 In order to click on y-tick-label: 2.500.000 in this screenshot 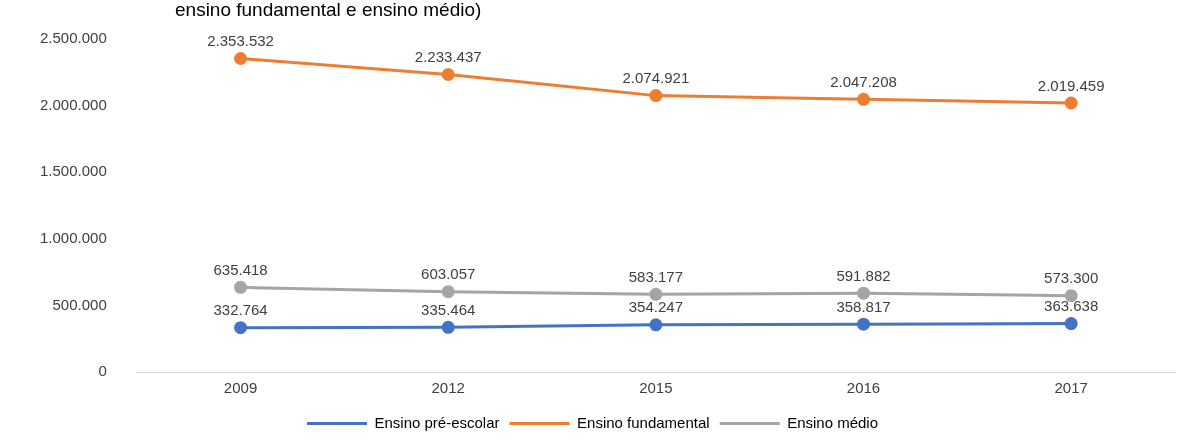, I will do `click(73, 38)`.